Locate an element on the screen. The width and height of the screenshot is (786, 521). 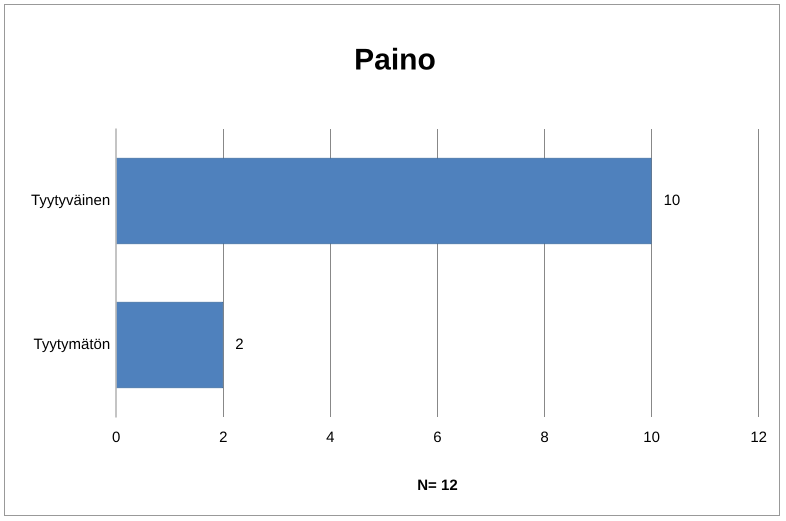
x-tick-label: 2 is located at coordinates (223, 437).